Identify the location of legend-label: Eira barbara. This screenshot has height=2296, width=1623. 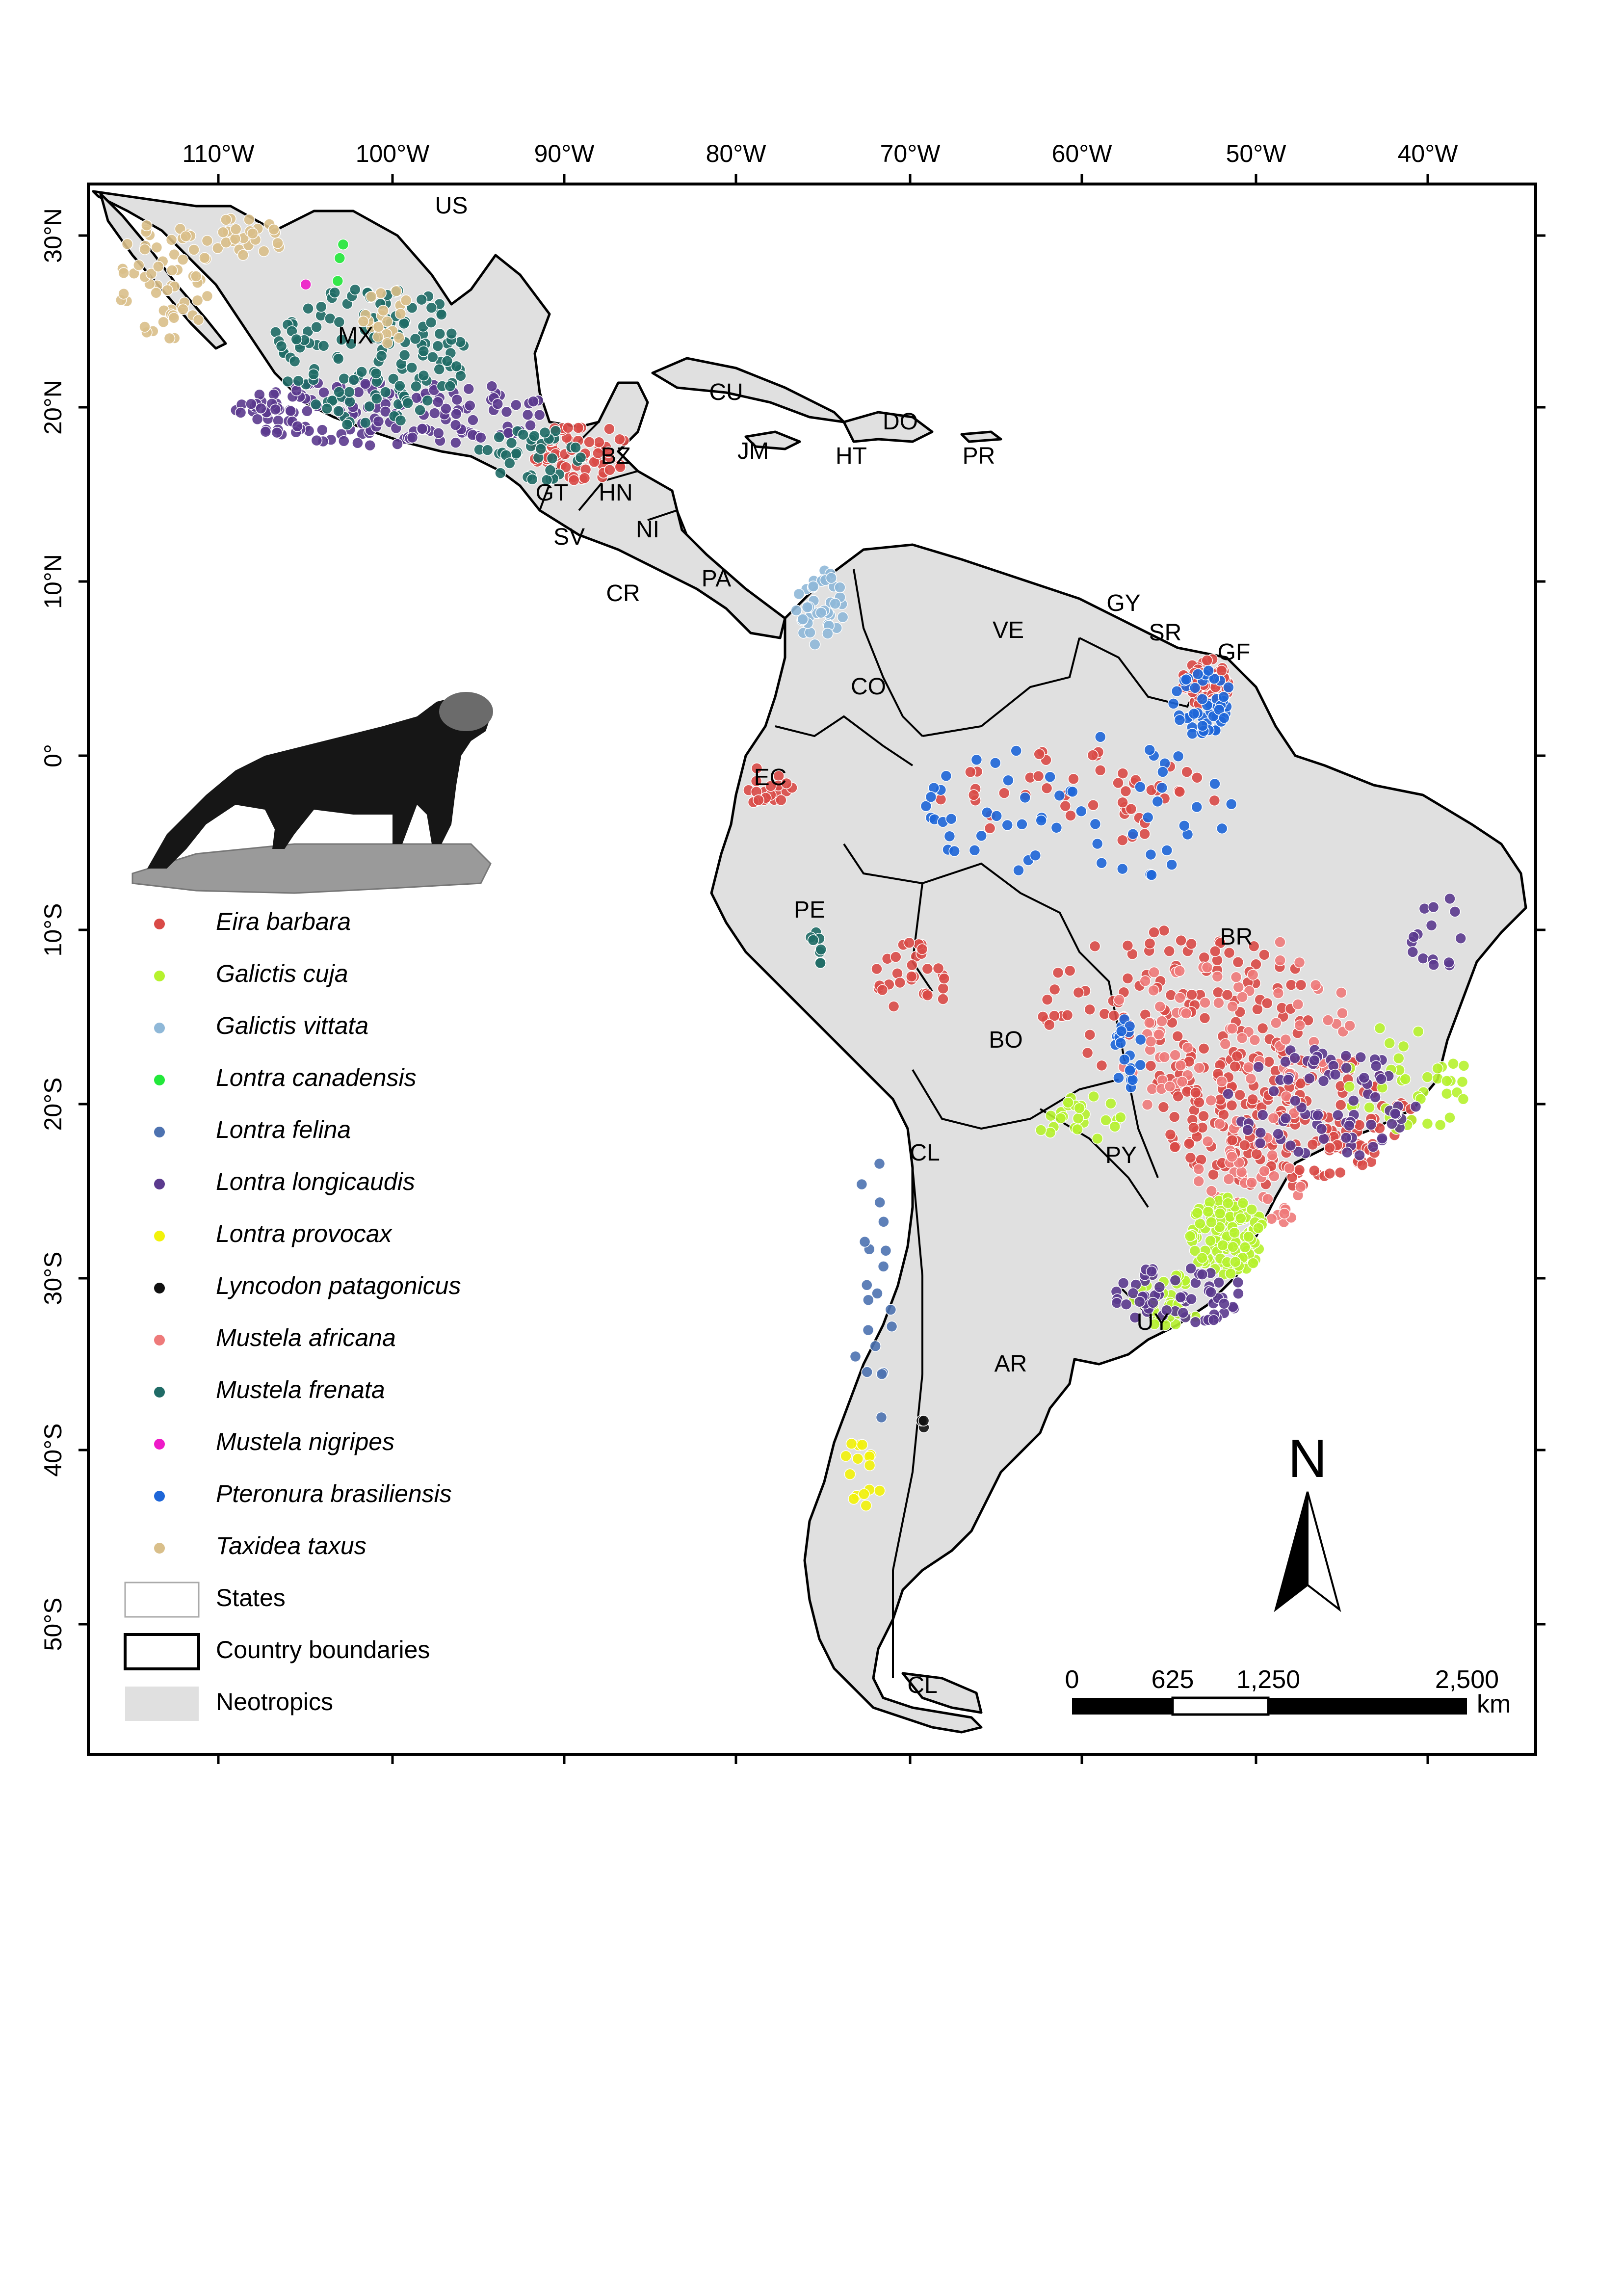
(283, 921).